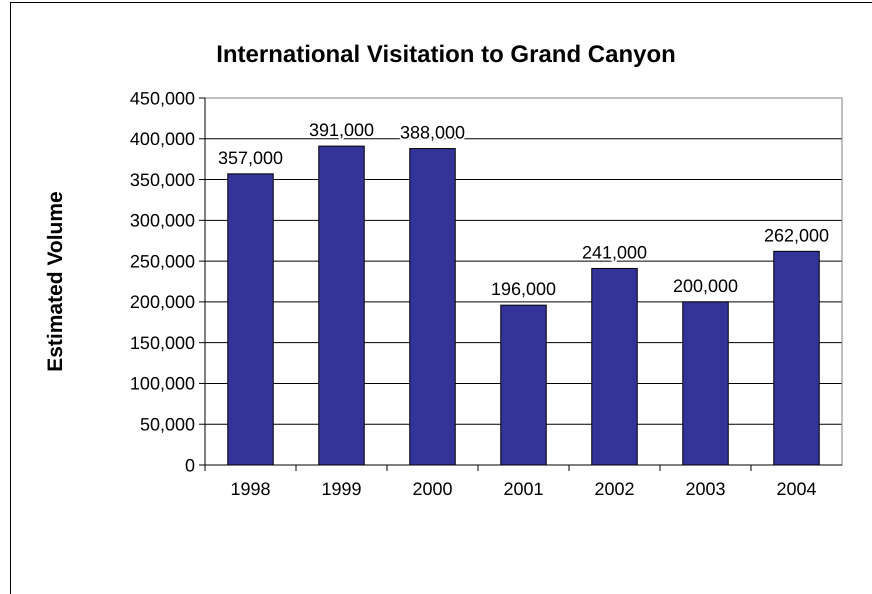 The height and width of the screenshot is (594, 872). What do you see at coordinates (162, 342) in the screenshot?
I see `y-tick-label: 150,000` at bounding box center [162, 342].